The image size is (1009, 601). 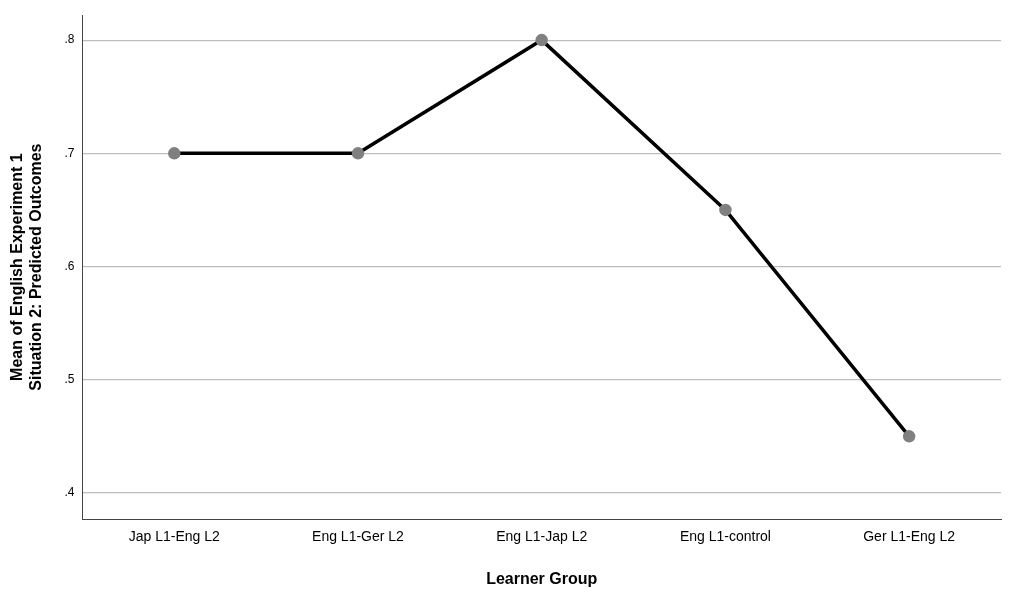 I want to click on x-axis-title: Learner Group, so click(x=542, y=578).